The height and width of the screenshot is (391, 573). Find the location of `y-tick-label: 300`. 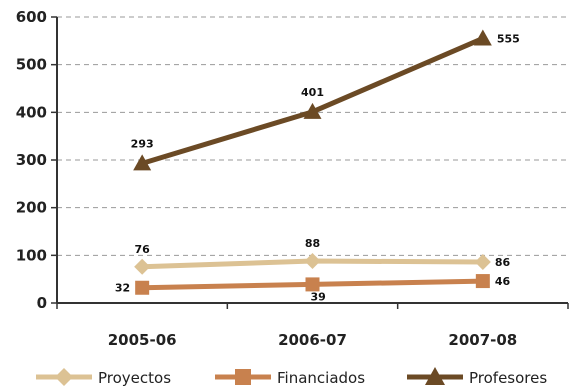

y-tick-label: 300 is located at coordinates (31, 160).